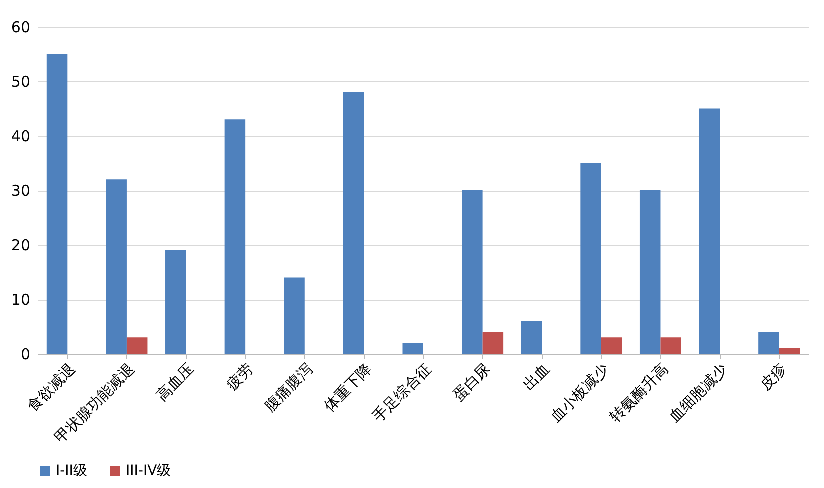 The image size is (824, 488). I want to click on x-tick-label: 出血, so click(536, 377).